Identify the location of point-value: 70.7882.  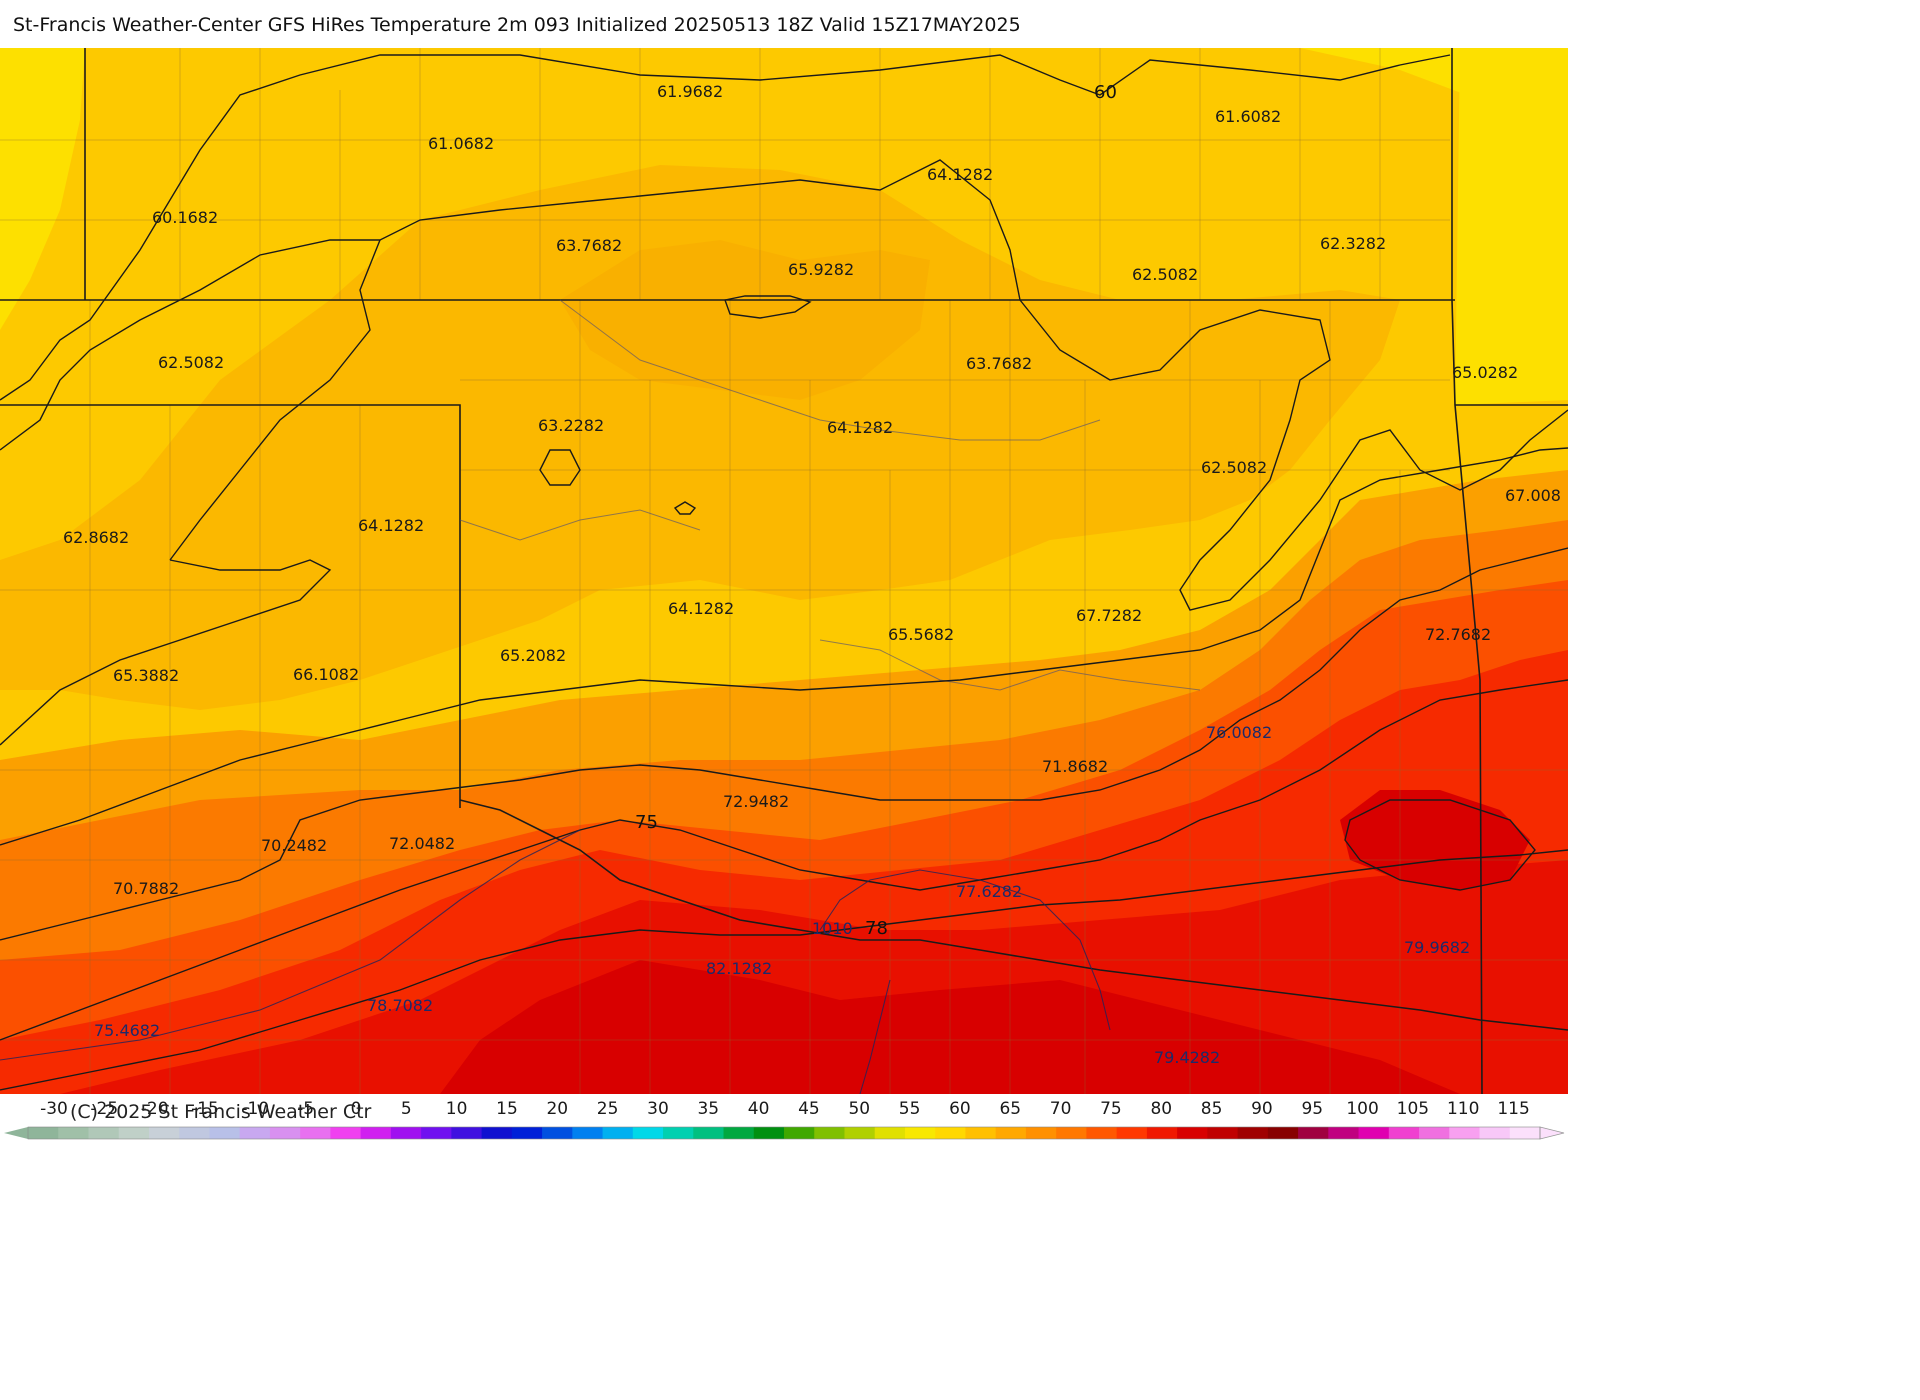
(146, 888).